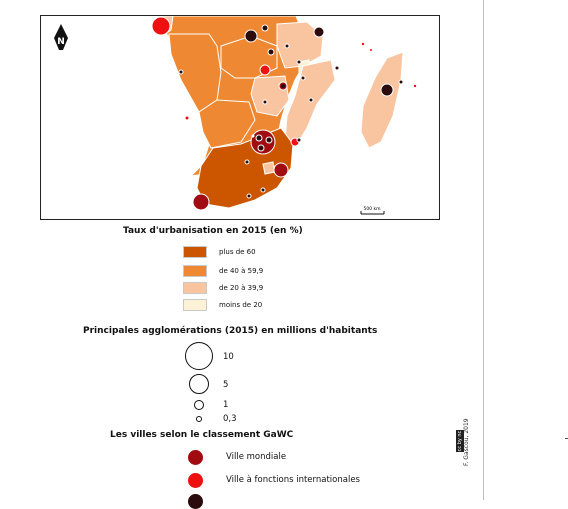 The width and height of the screenshot is (568, 509). I want to click on city-durban, so click(281, 170).